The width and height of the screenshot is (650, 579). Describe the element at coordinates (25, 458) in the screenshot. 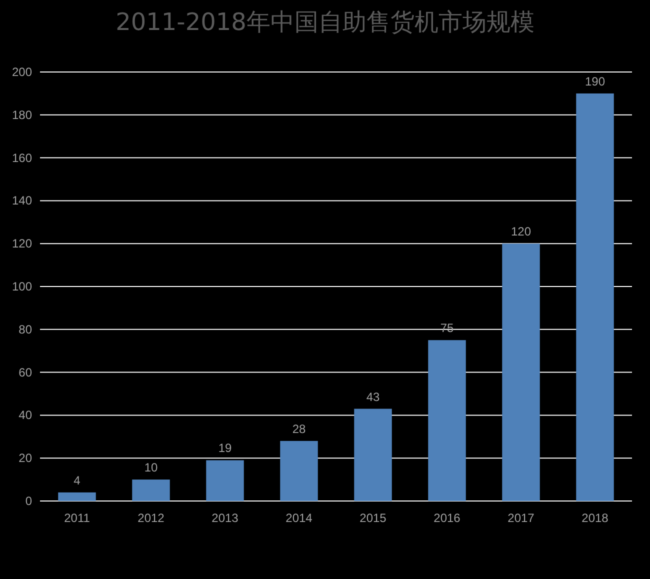

I see `y-tick-label: 20` at that location.